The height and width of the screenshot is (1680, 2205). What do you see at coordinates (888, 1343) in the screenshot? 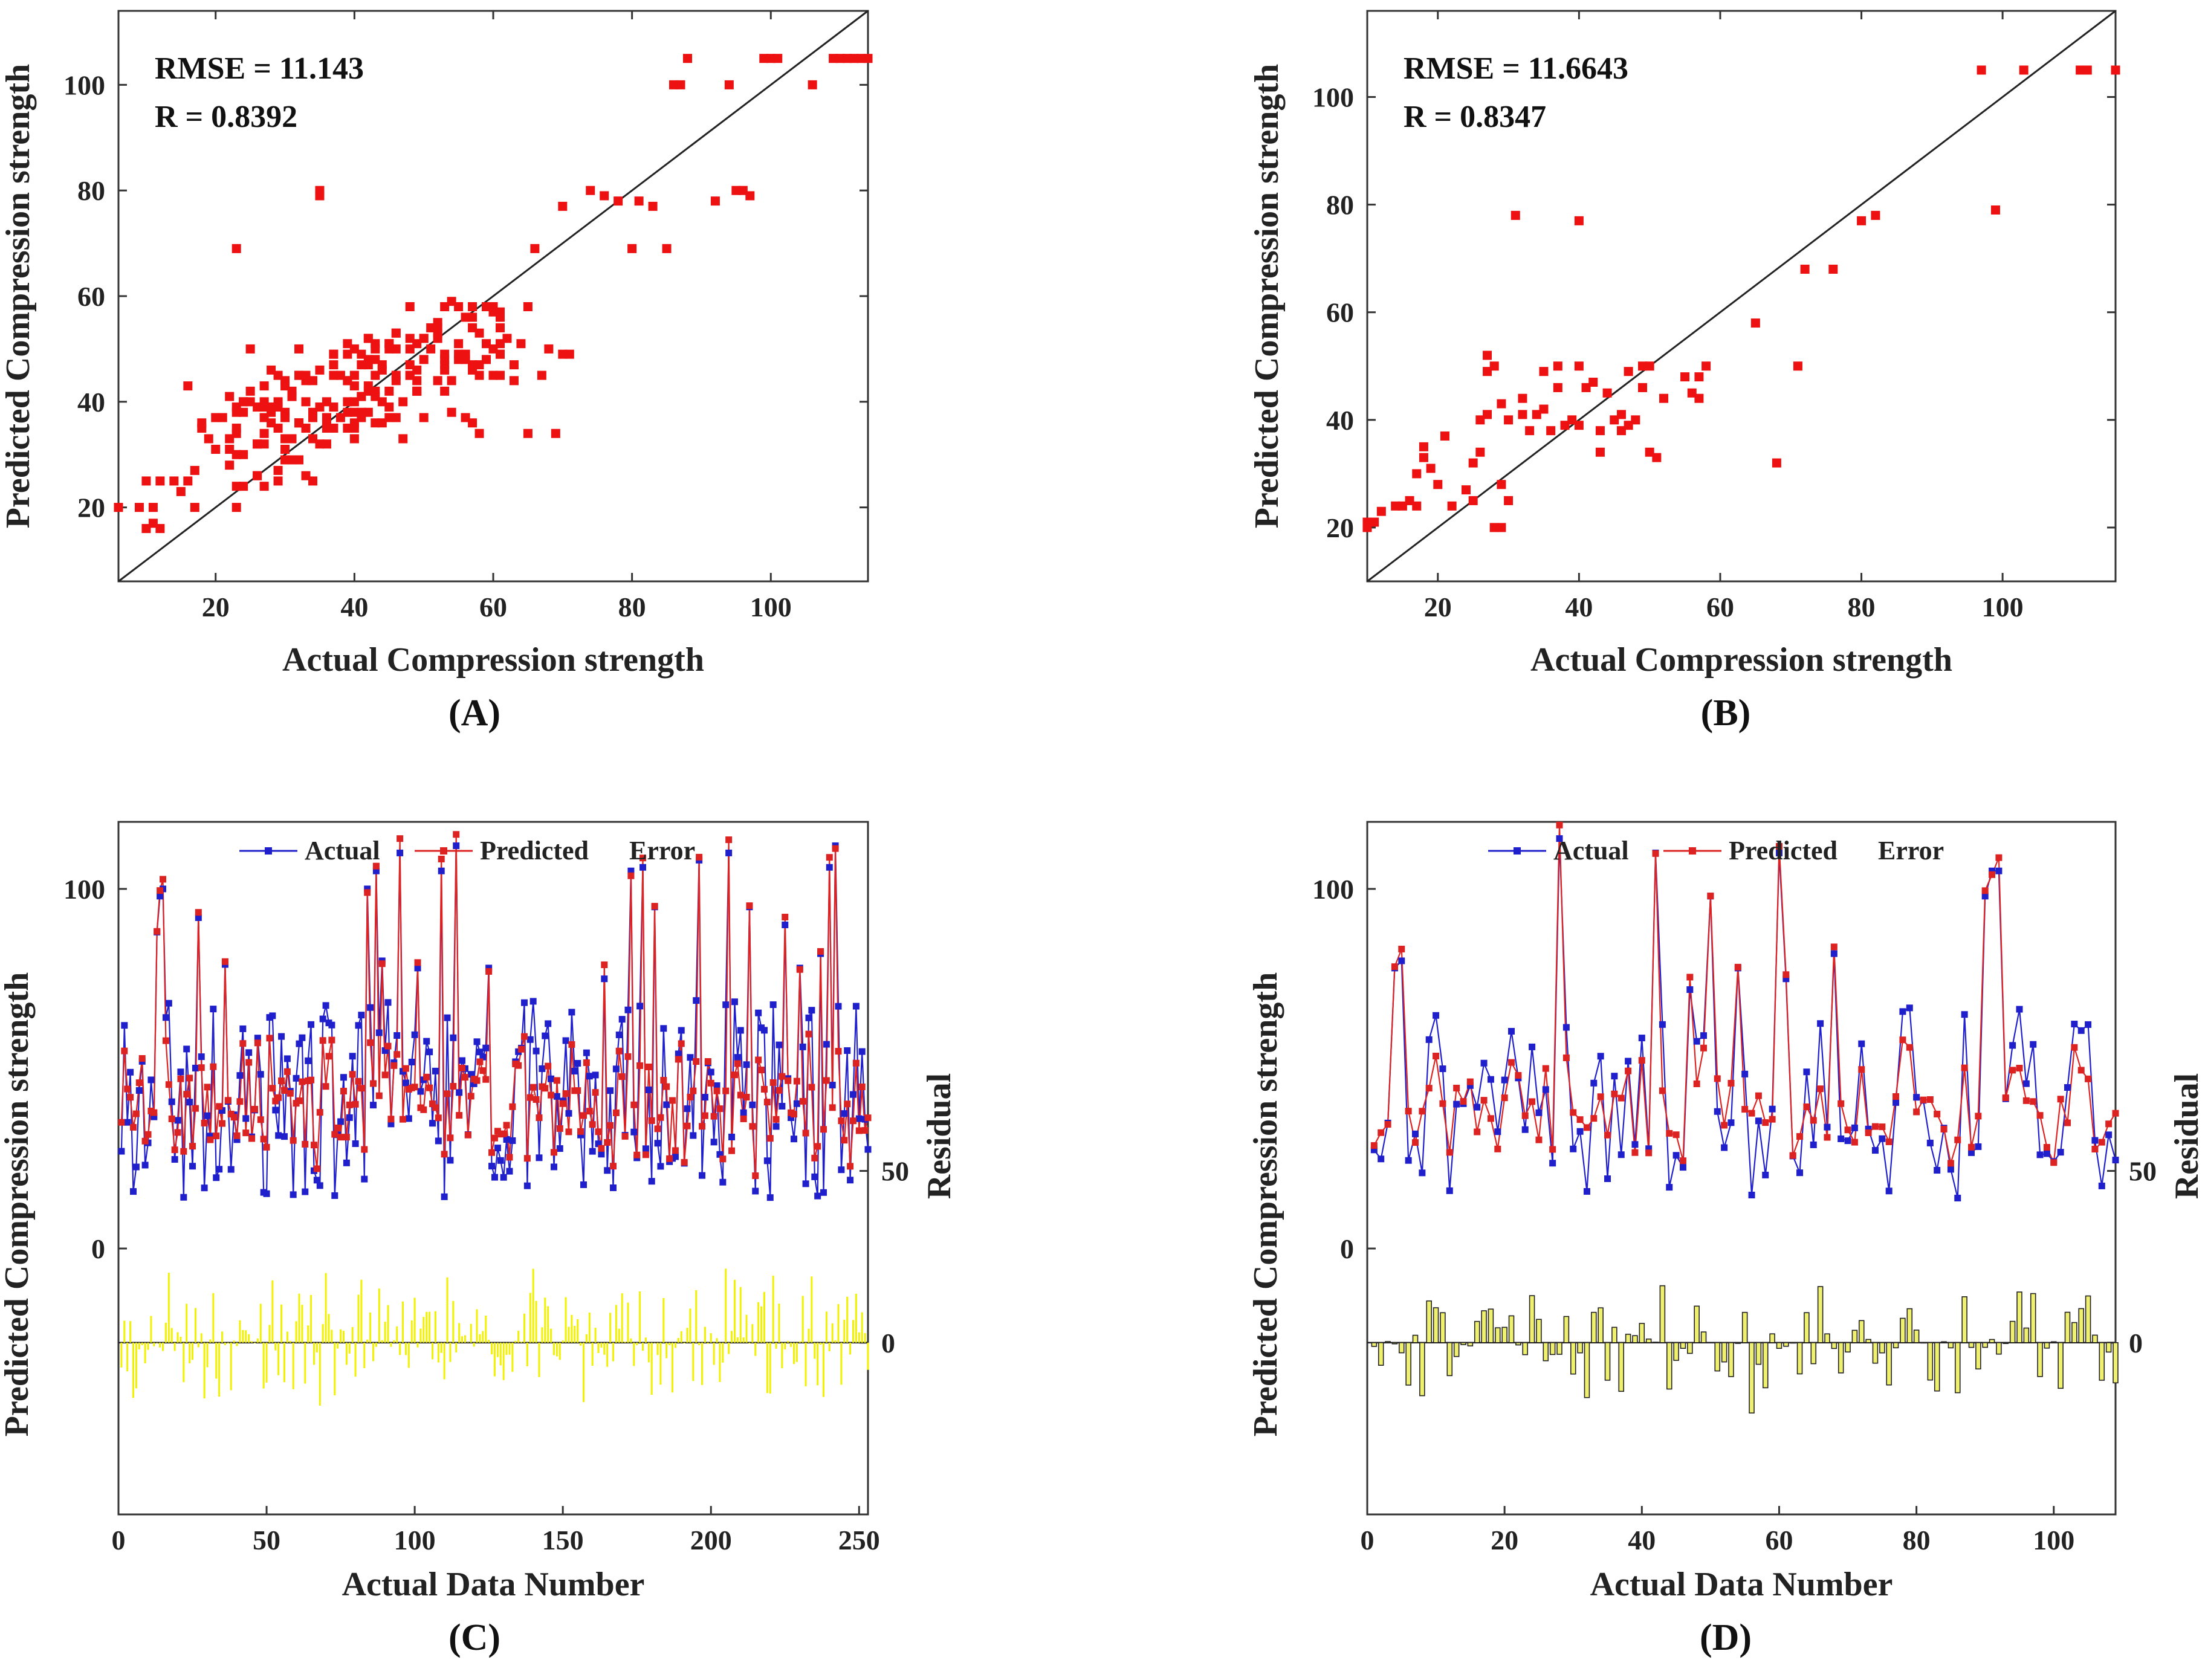
I see `y2-tick-label: 0` at bounding box center [888, 1343].